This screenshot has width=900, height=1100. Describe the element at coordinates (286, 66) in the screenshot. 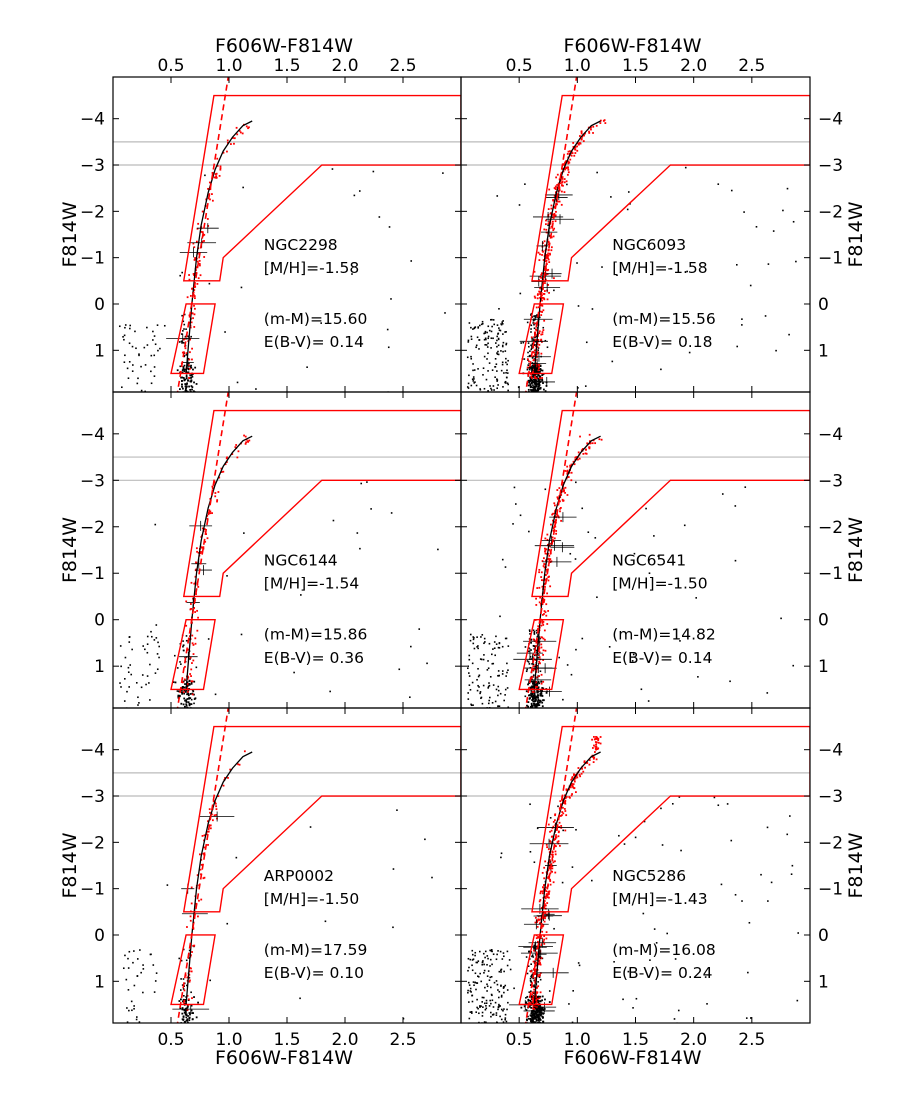

I see `x-tick-label-top: 1.5` at that location.